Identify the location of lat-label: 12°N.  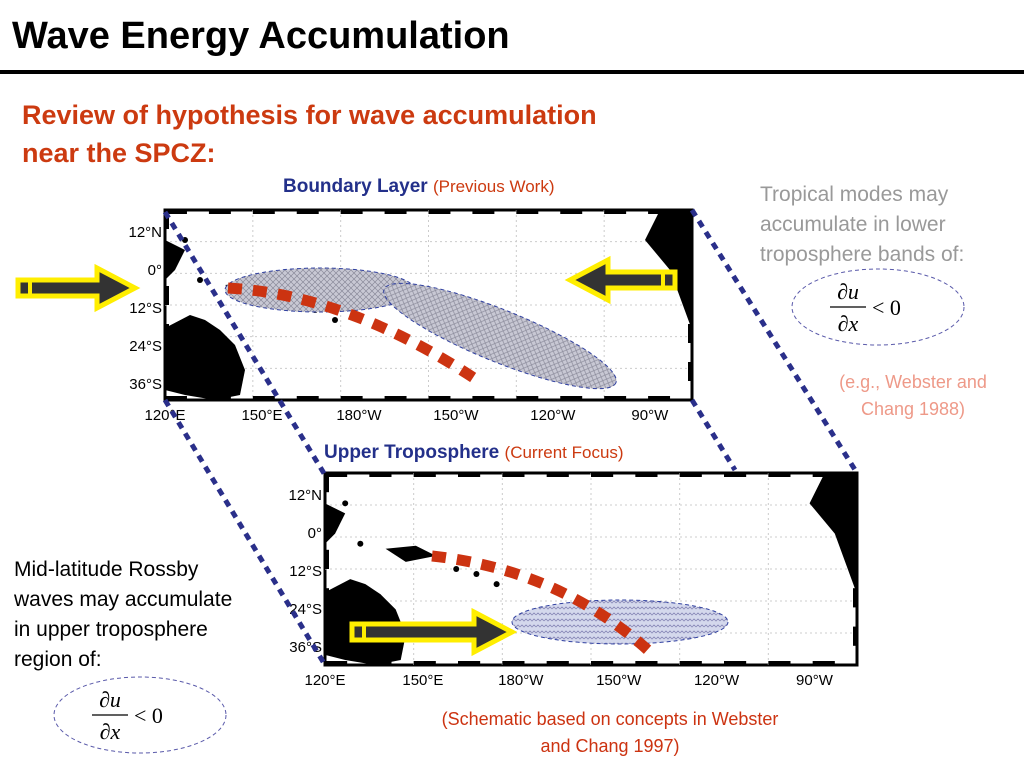
(305, 495).